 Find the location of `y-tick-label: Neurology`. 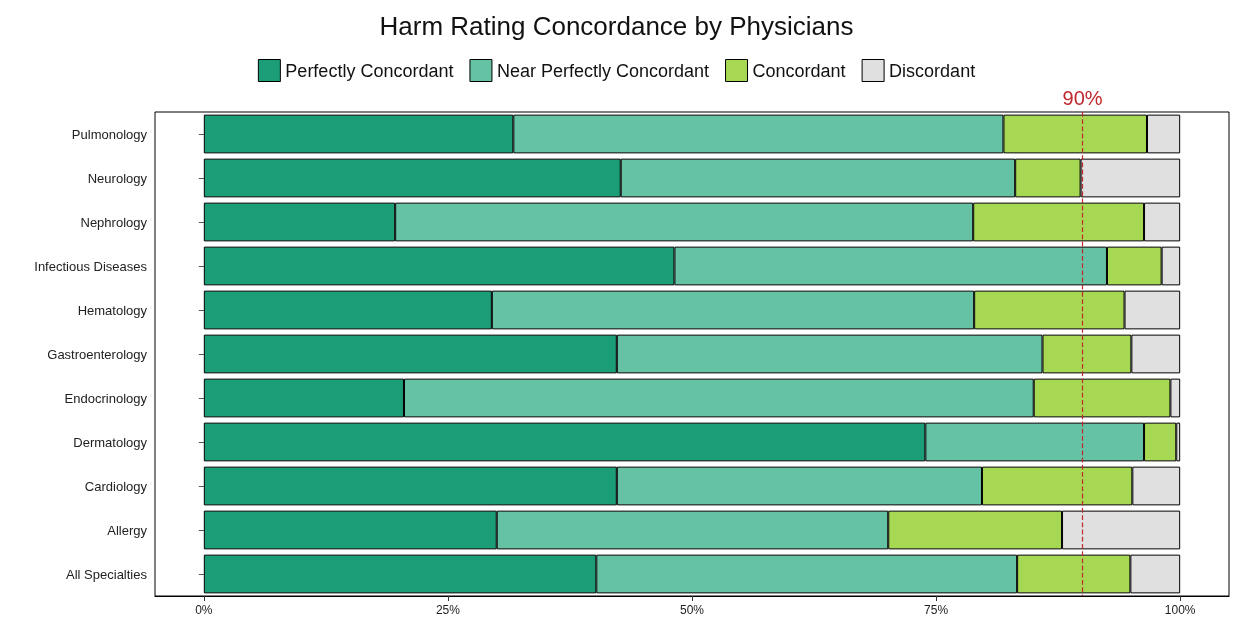

y-tick-label: Neurology is located at coordinates (117, 178).